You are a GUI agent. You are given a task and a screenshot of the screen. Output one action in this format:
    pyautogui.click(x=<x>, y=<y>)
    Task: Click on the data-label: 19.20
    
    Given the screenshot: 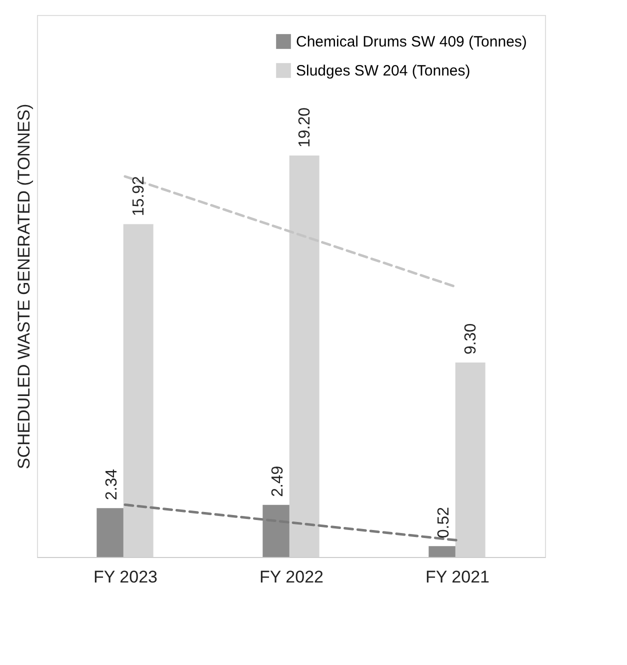 What is the action you would take?
    pyautogui.click(x=305, y=127)
    